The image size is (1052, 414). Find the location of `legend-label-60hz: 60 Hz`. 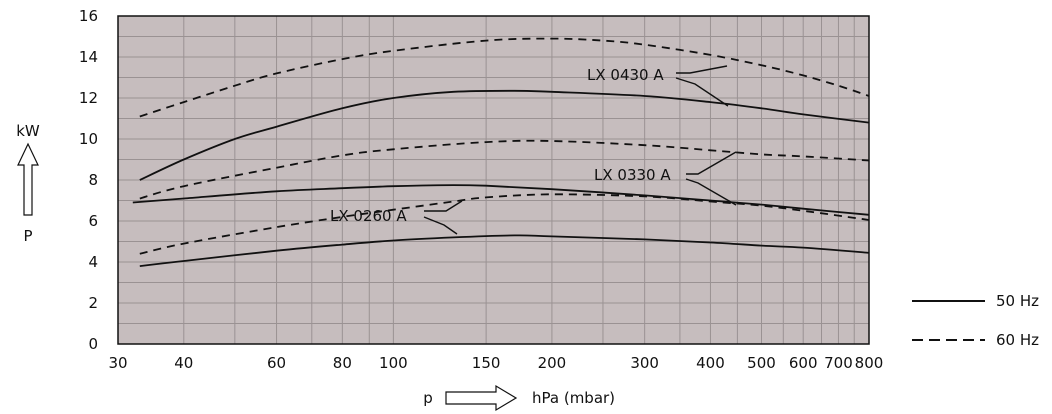

legend-label-60hz: 60 Hz is located at coordinates (1017, 340).